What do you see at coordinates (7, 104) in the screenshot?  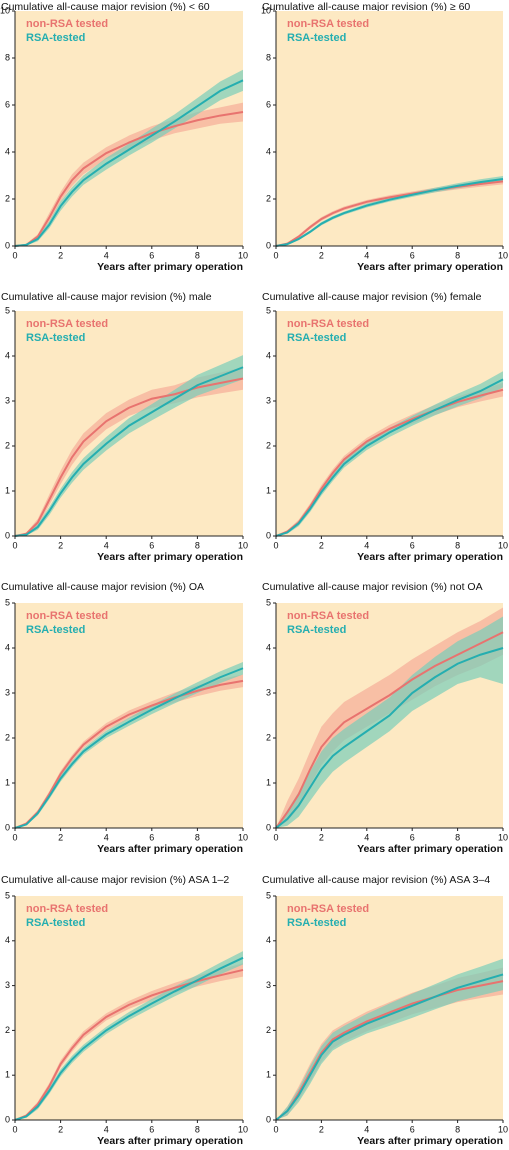 I see `y-tick-label: 6` at bounding box center [7, 104].